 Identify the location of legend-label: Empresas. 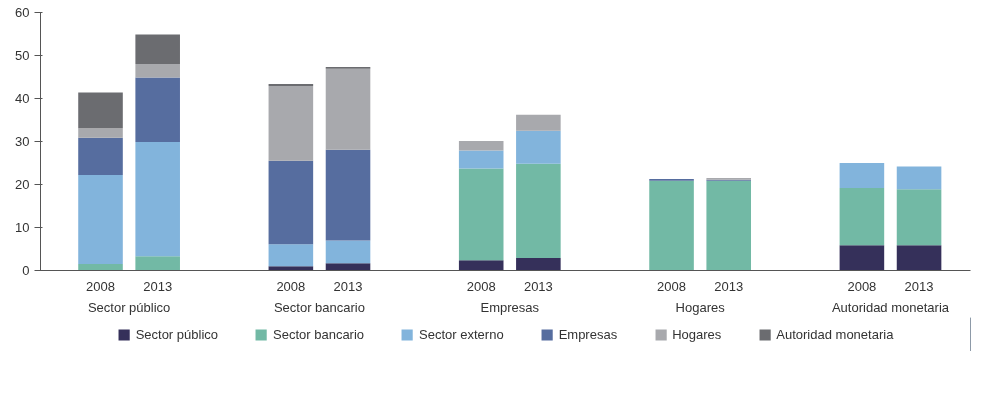
(588, 334).